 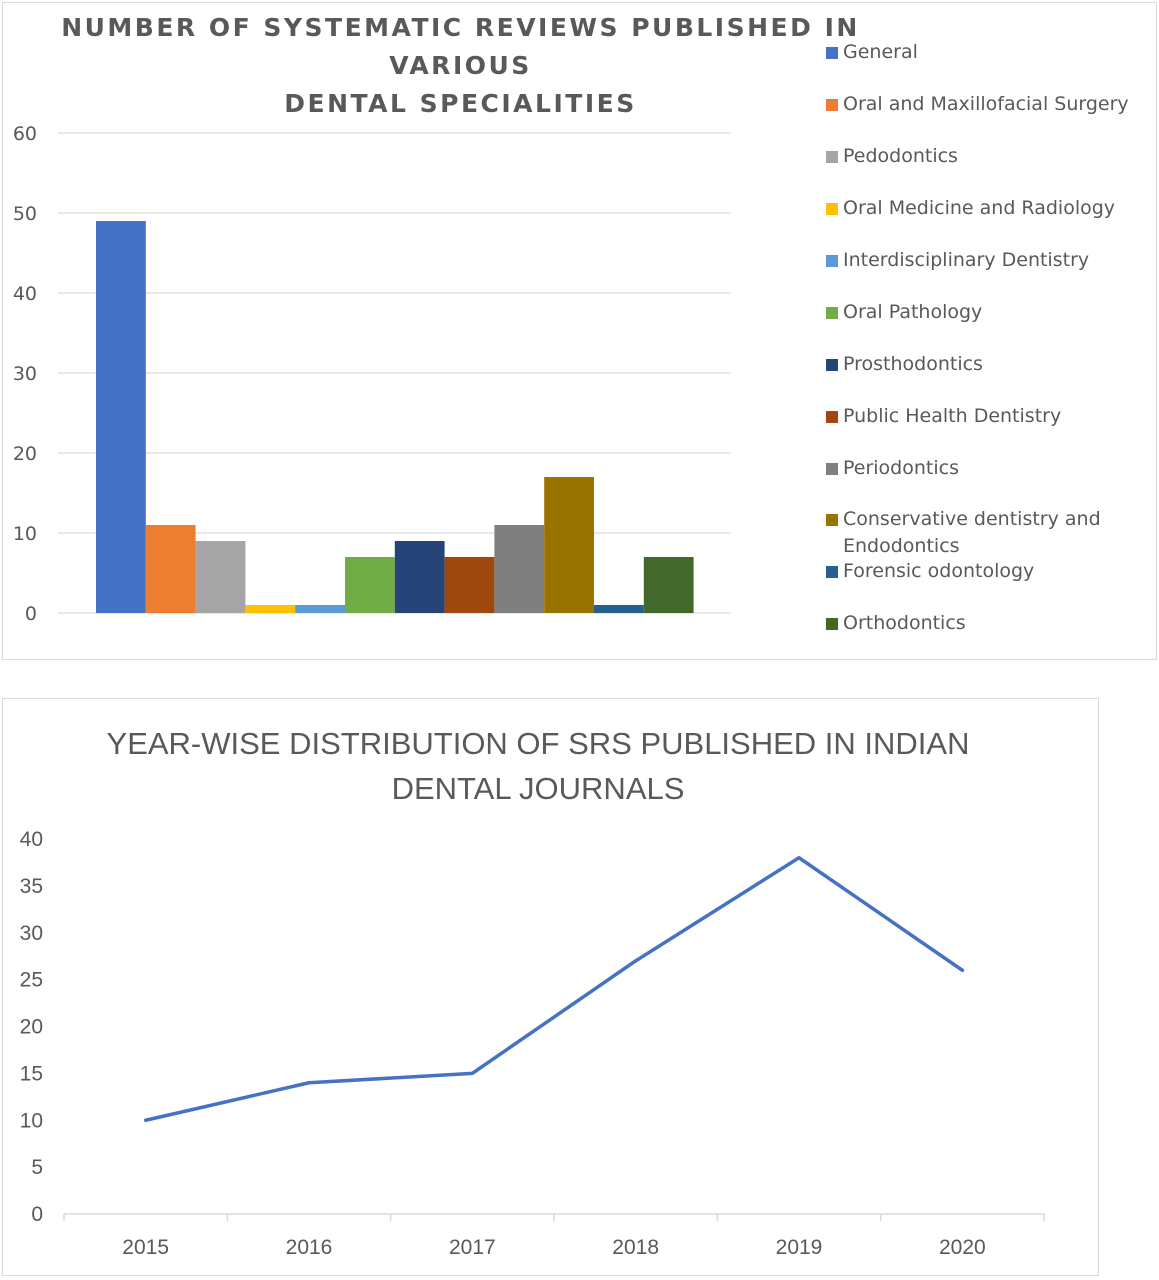 I want to click on data-point-2015, so click(x=146, y=1120).